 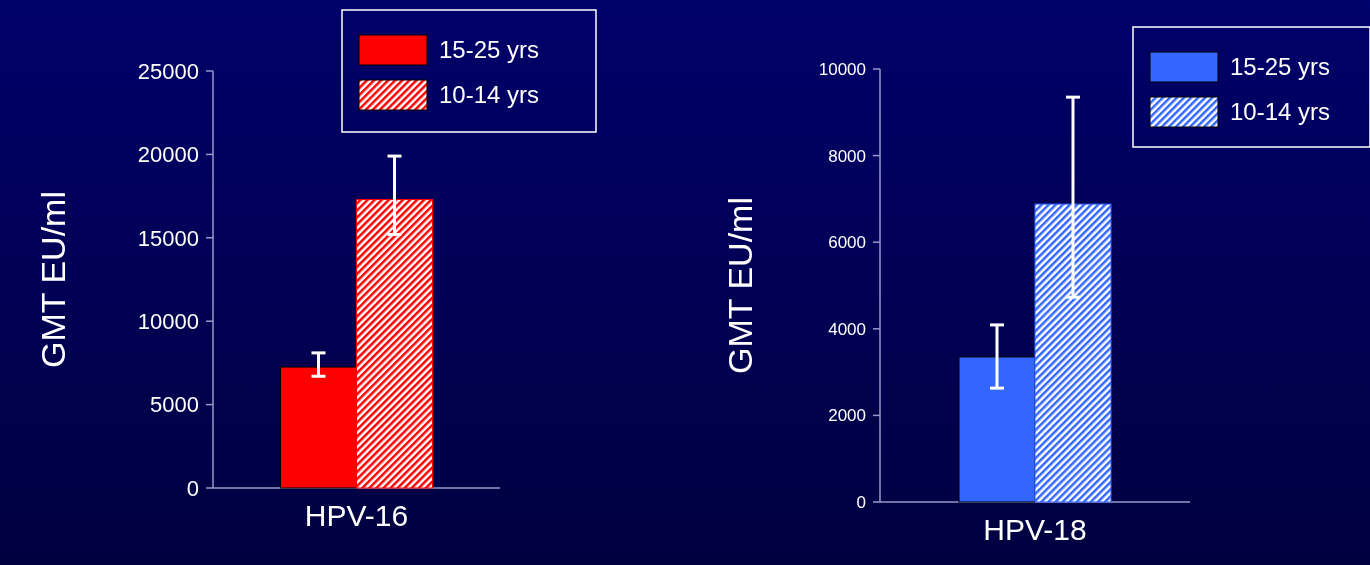 What do you see at coordinates (847, 329) in the screenshot?
I see `y-tick-label: 4000` at bounding box center [847, 329].